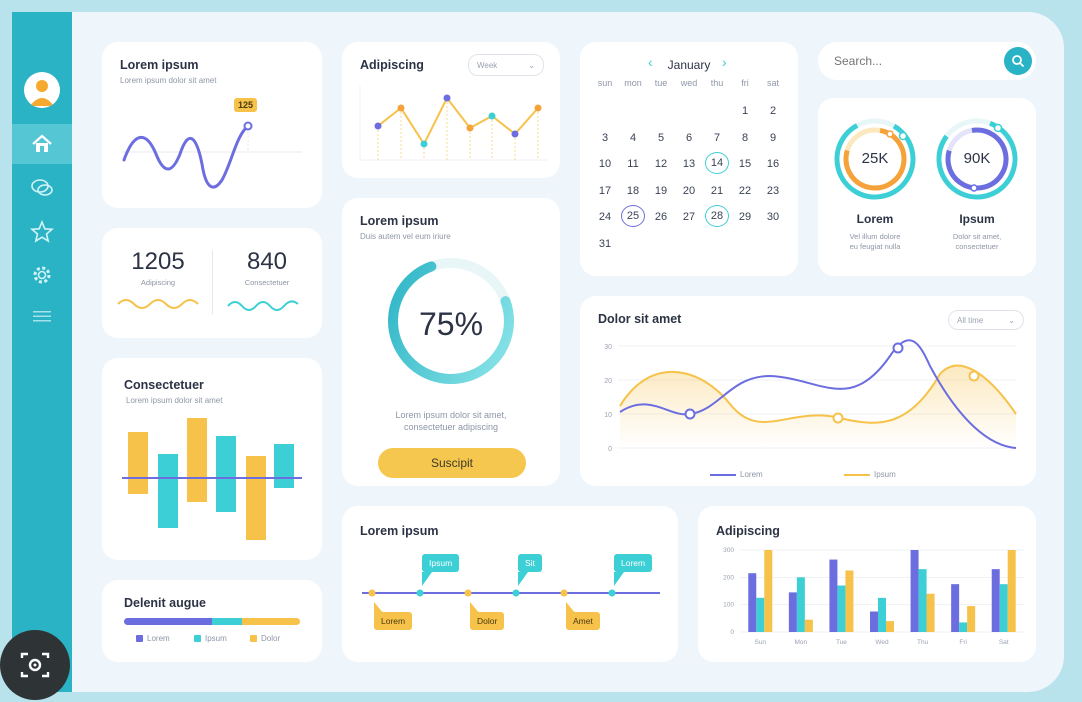 Image resolution: width=1082 pixels, height=702 pixels. I want to click on lens-button, so click(35, 665).